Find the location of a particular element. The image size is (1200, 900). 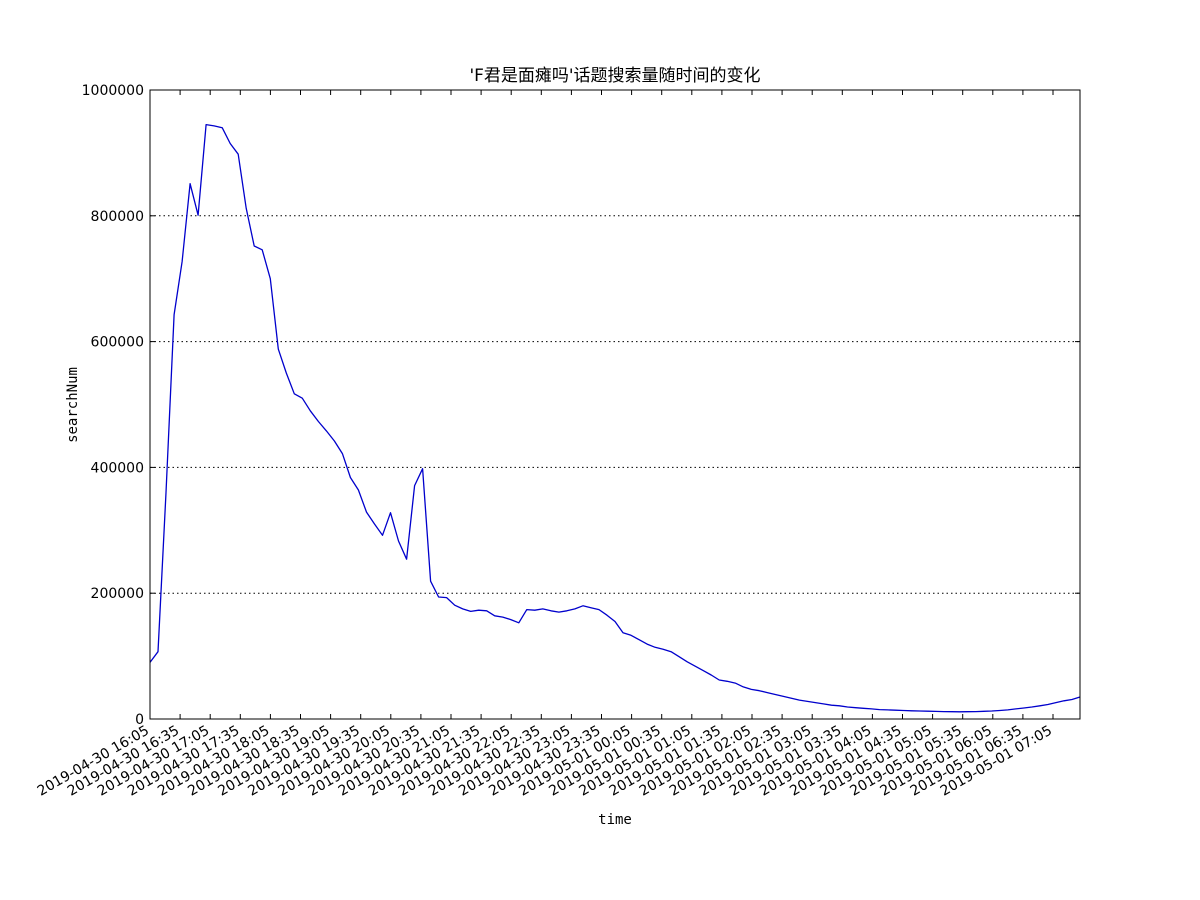

y-tick-label: 400000 is located at coordinates (117, 468).